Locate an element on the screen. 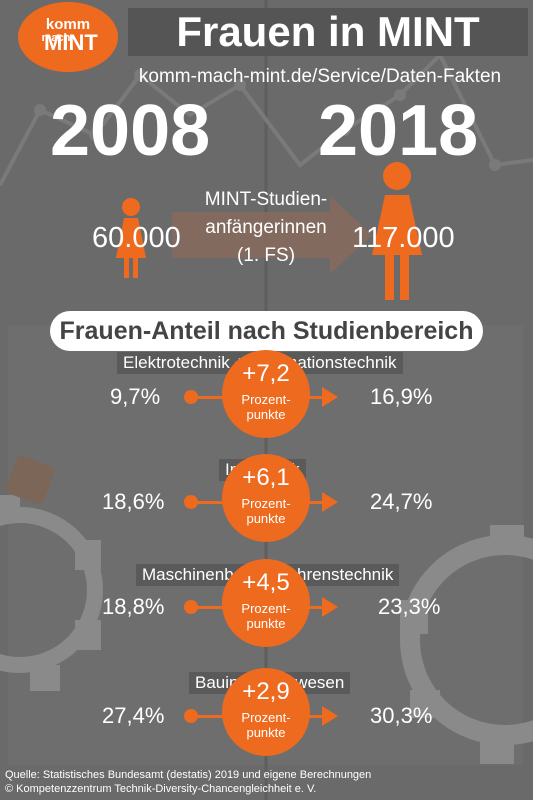 This screenshot has width=533, height=800. change-value: +2,9 is located at coordinates (266, 691).